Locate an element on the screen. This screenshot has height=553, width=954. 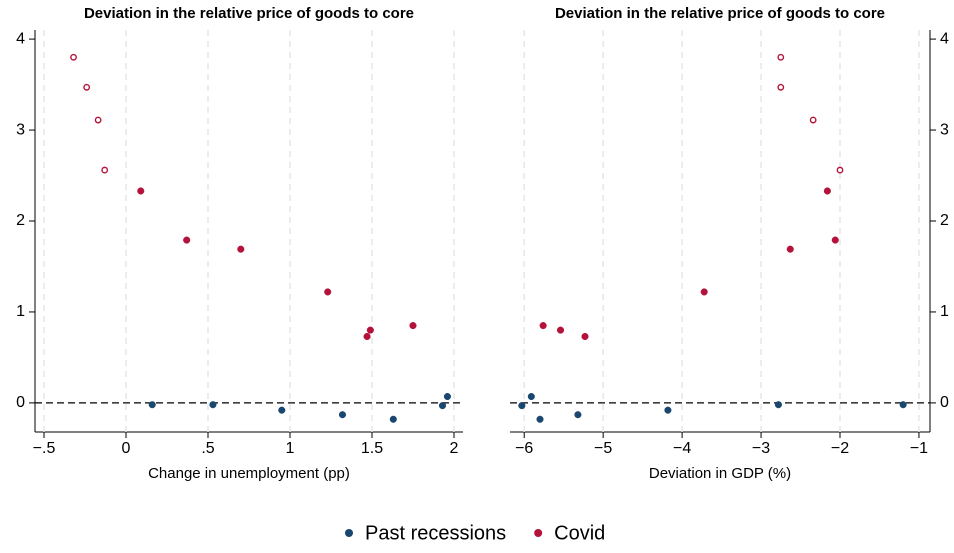
x-axis-label: Change in unemployment (pp) is located at coordinates (249, 473).